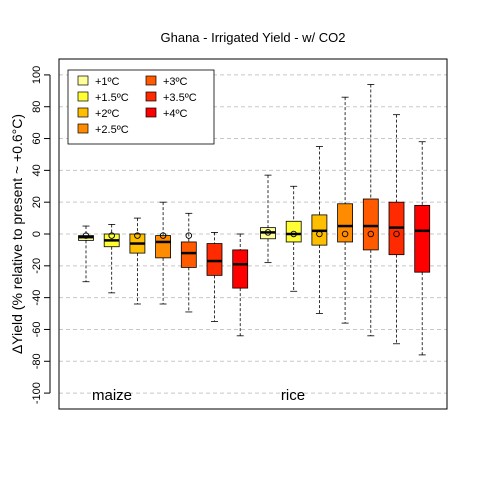 Image resolution: width=480 pixels, height=480 pixels. What do you see at coordinates (180, 98) in the screenshot?
I see `legend-label: +3.5ºC` at bounding box center [180, 98].